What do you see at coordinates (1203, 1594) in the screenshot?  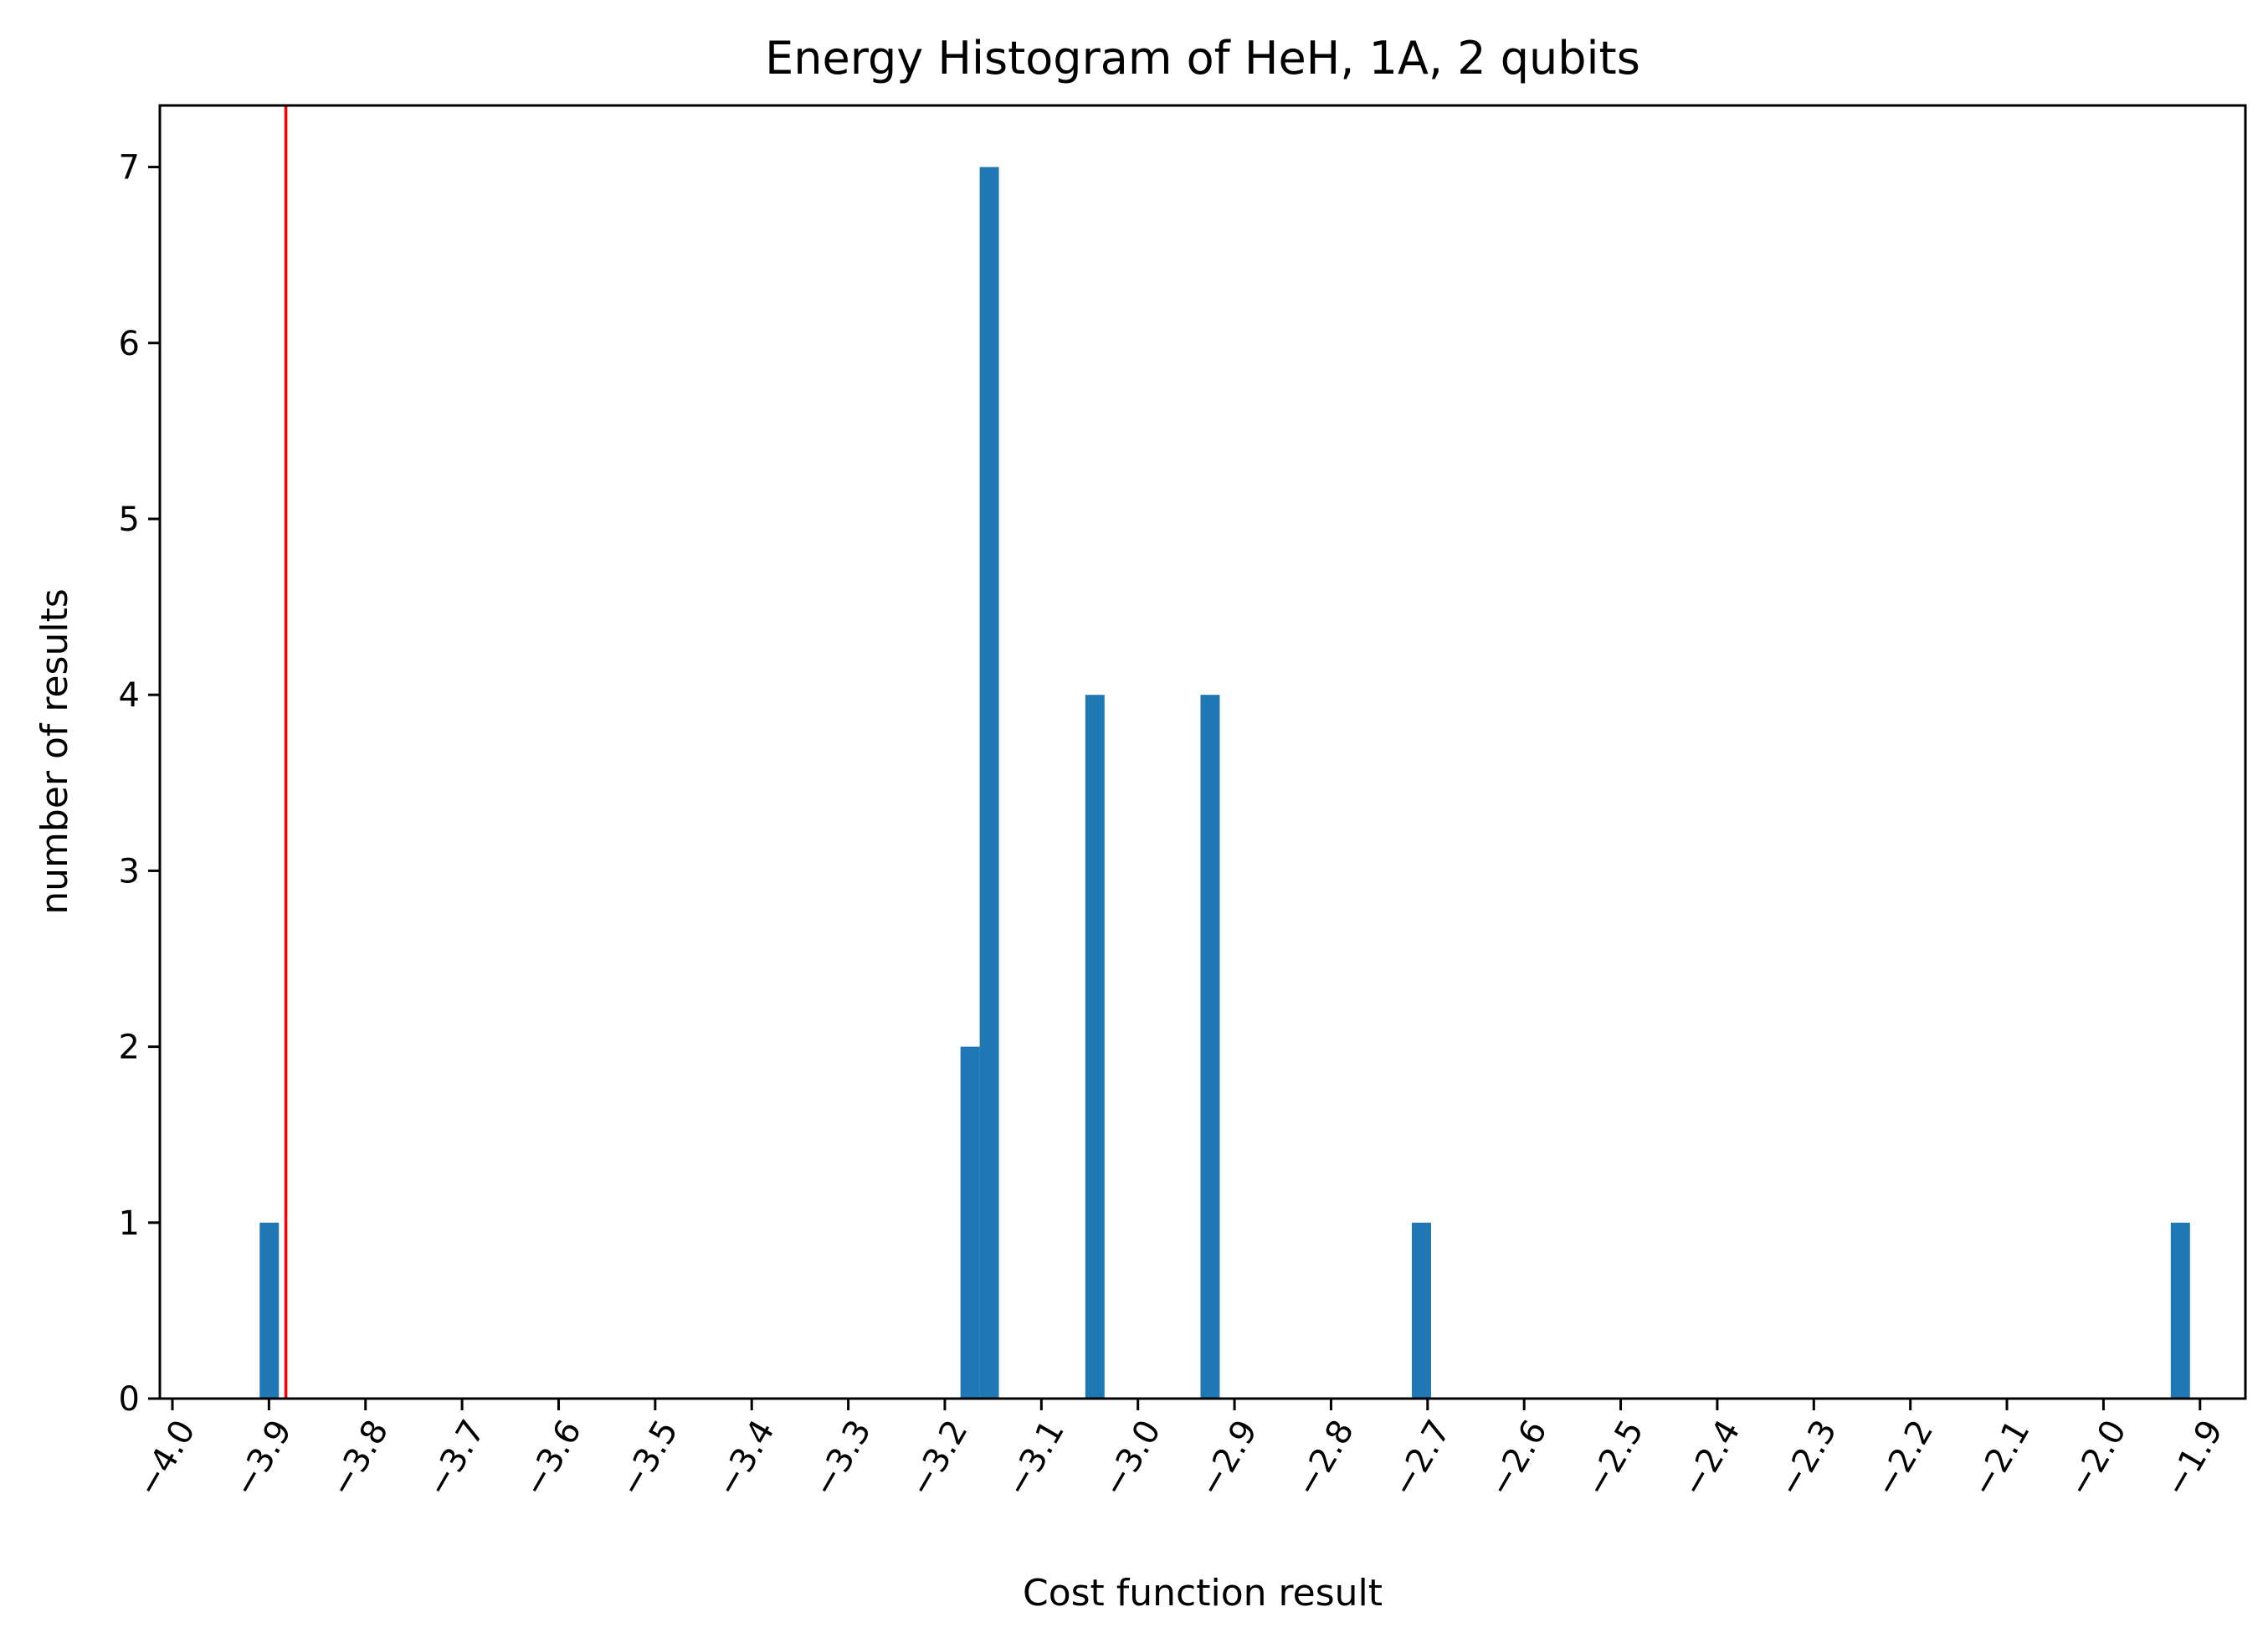 I see `x-axis-label: Cost function result` at bounding box center [1203, 1594].